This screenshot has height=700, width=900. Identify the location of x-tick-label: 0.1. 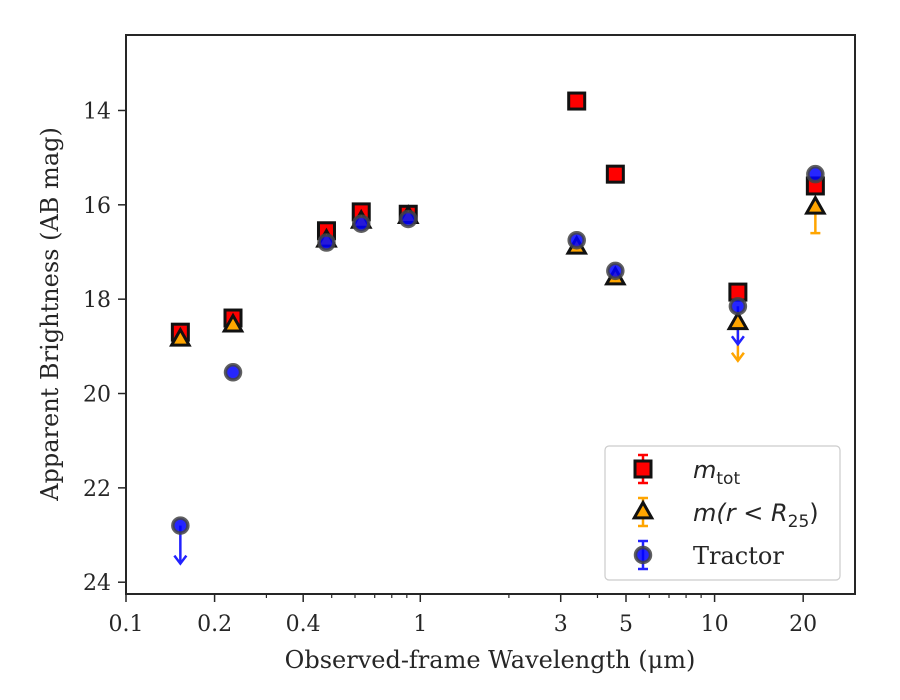
(126, 624).